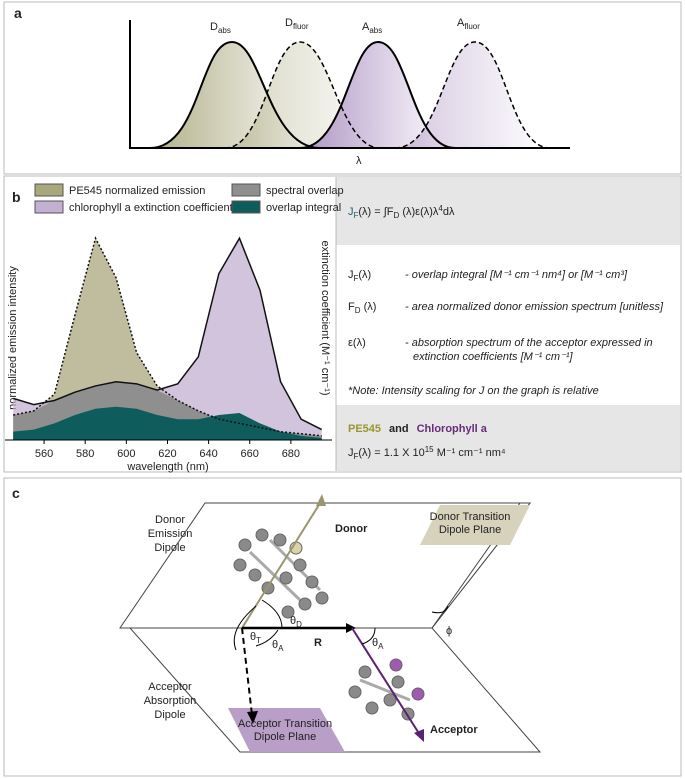 This screenshot has width=685, height=779. Describe the element at coordinates (296, 622) in the screenshot. I see `angle-label: θD` at that location.